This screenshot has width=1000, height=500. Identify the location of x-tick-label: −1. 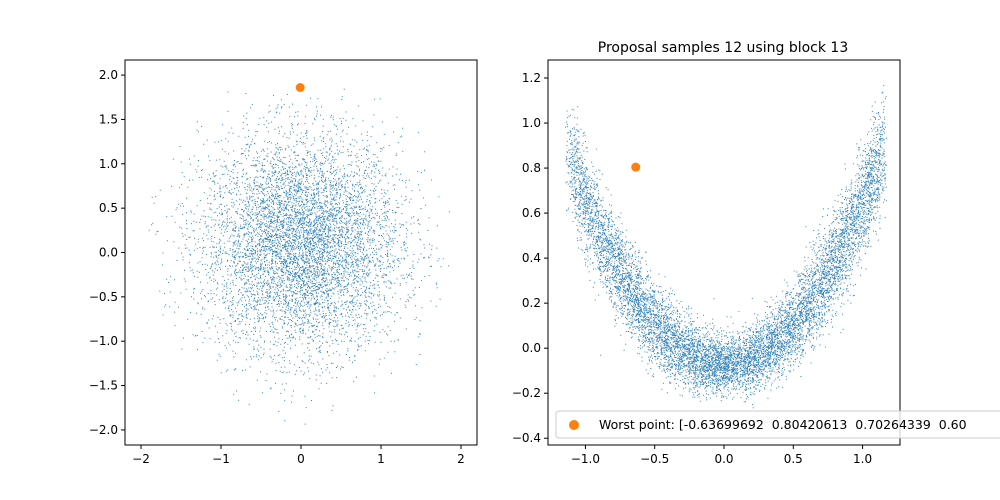
(221, 459).